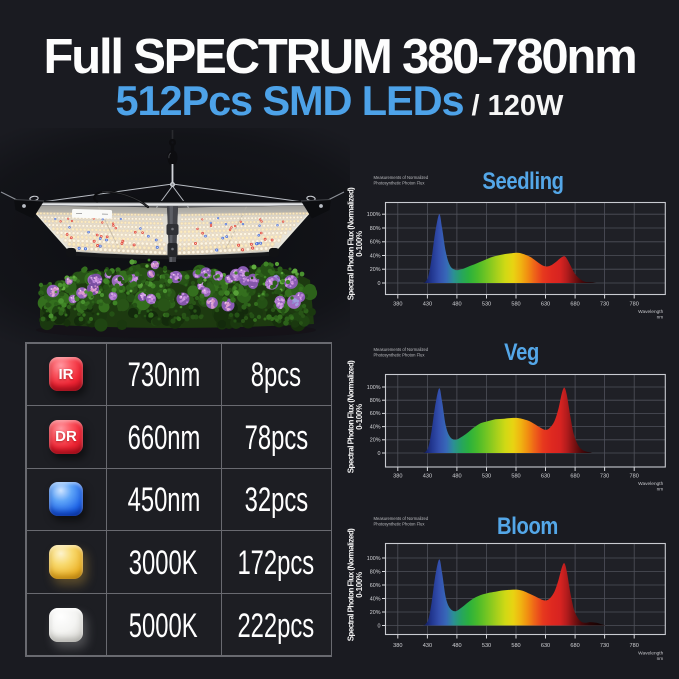 The width and height of the screenshot is (679, 679). I want to click on svg-text: Bloom, so click(527, 525).